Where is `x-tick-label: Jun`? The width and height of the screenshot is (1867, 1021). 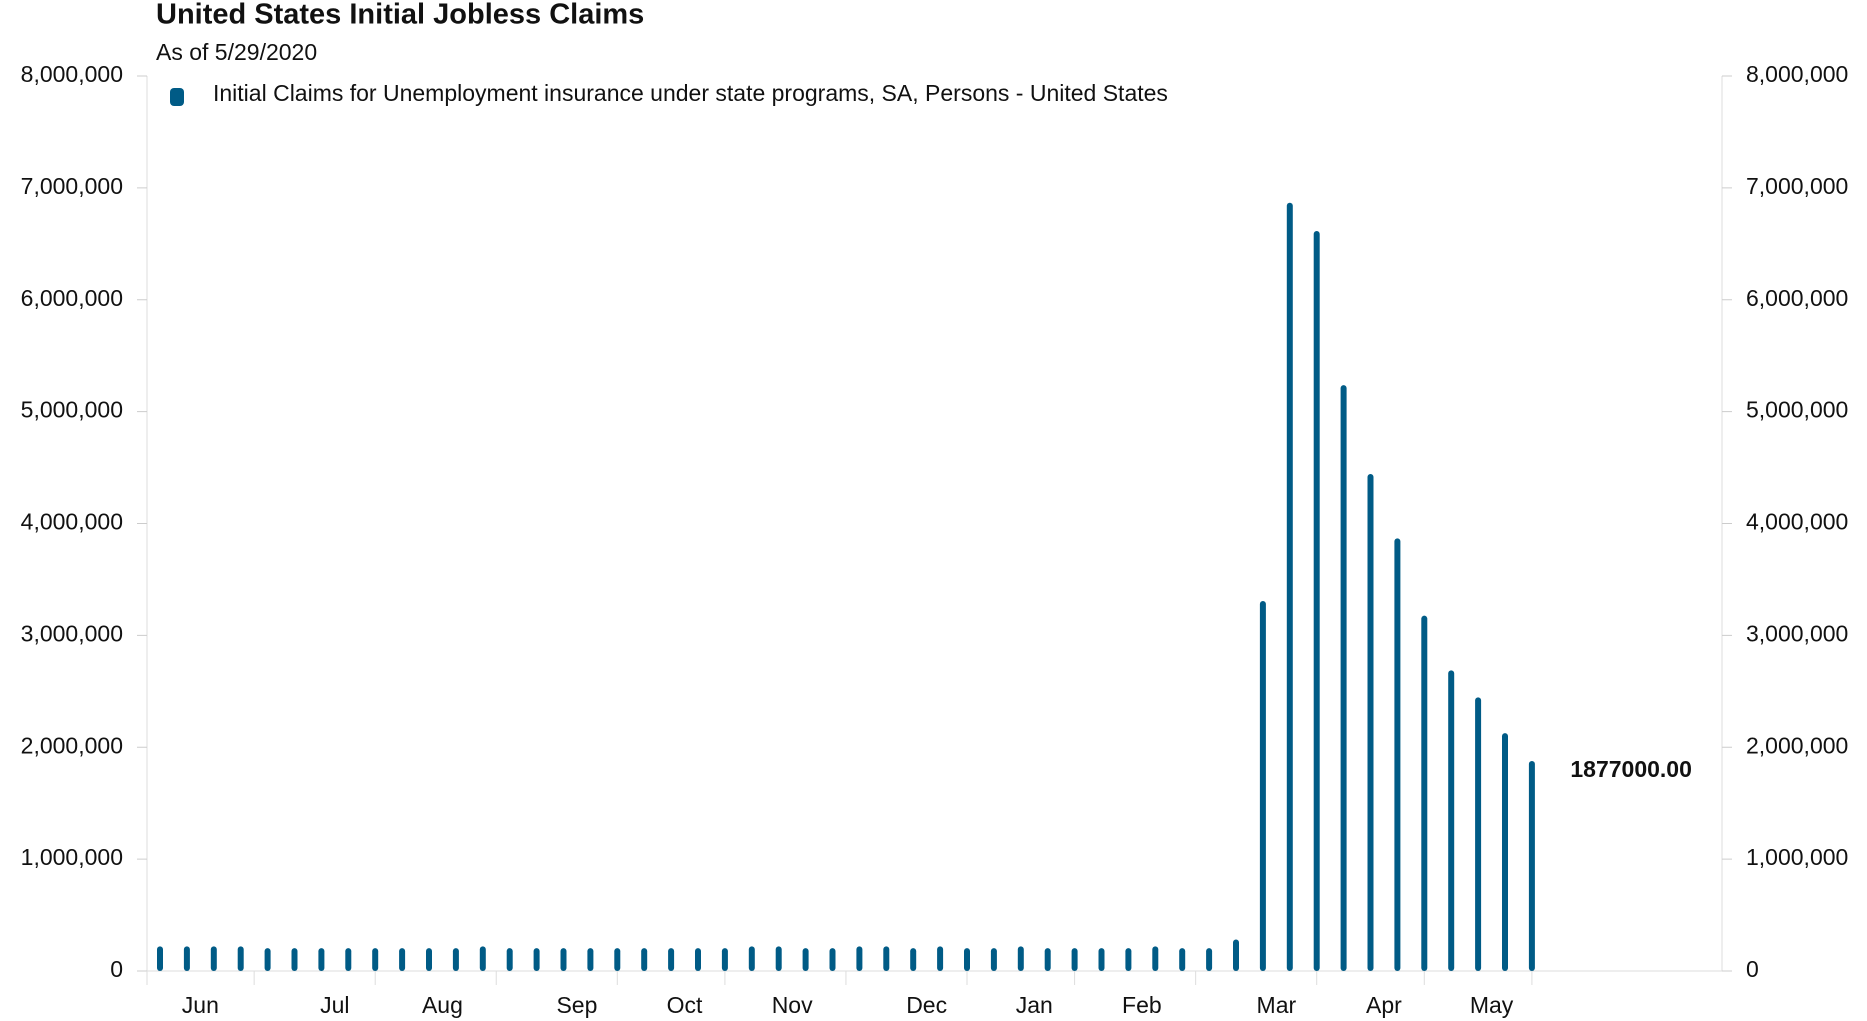 x-tick-label: Jun is located at coordinates (200, 1005).